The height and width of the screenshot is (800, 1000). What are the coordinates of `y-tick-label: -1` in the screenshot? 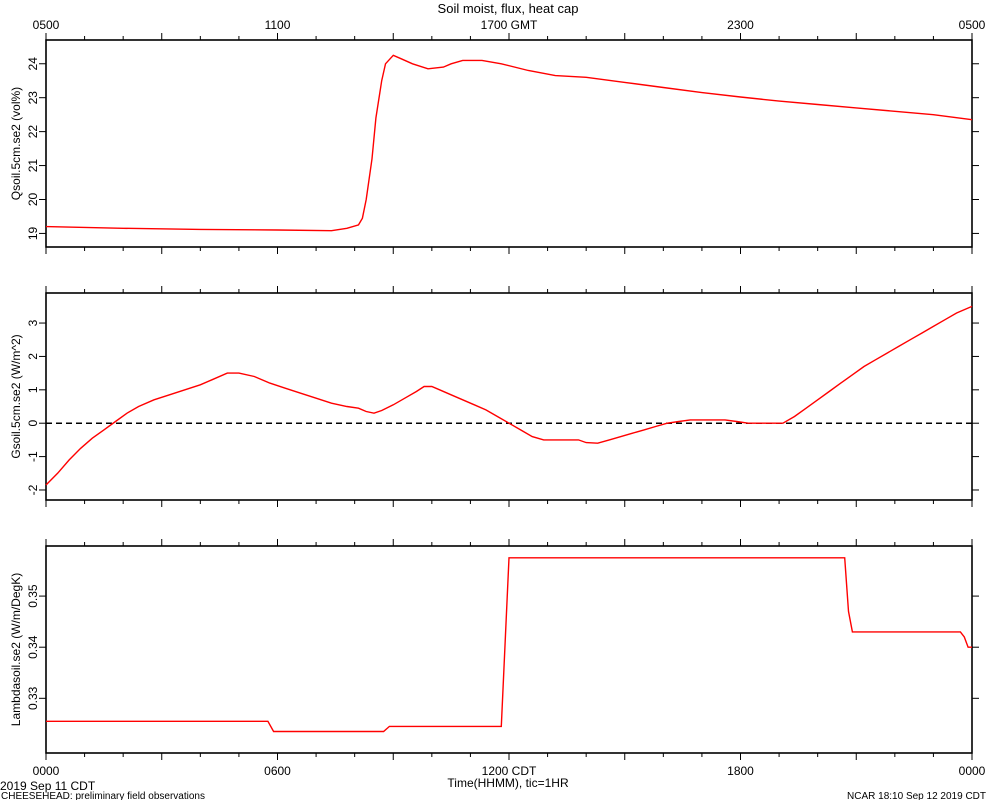 It's located at (33, 456).